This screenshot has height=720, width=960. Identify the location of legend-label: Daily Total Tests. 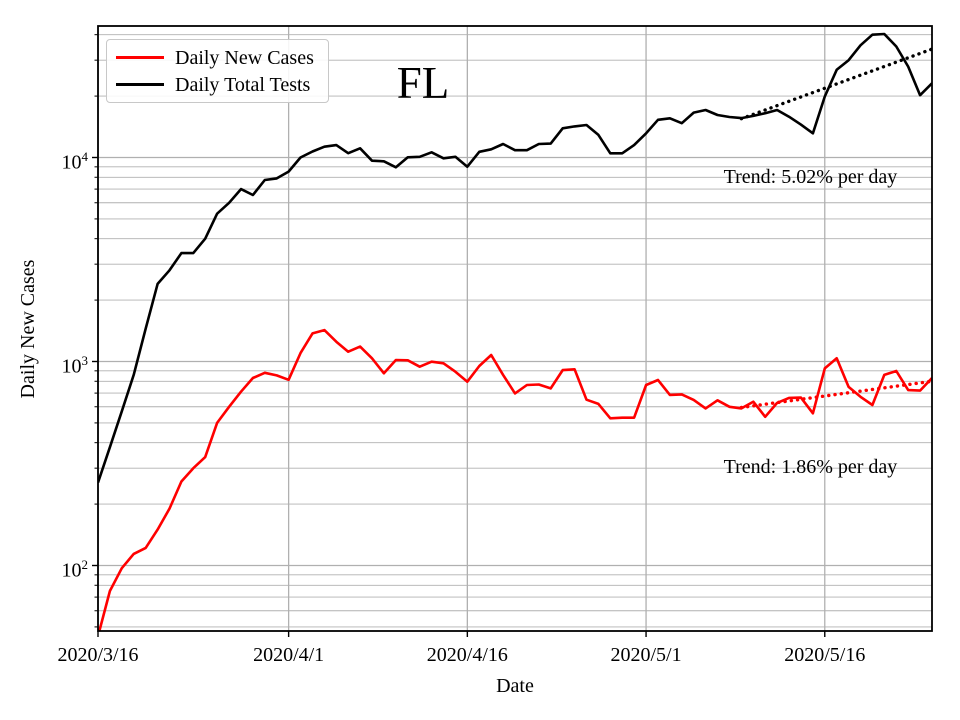
(243, 84).